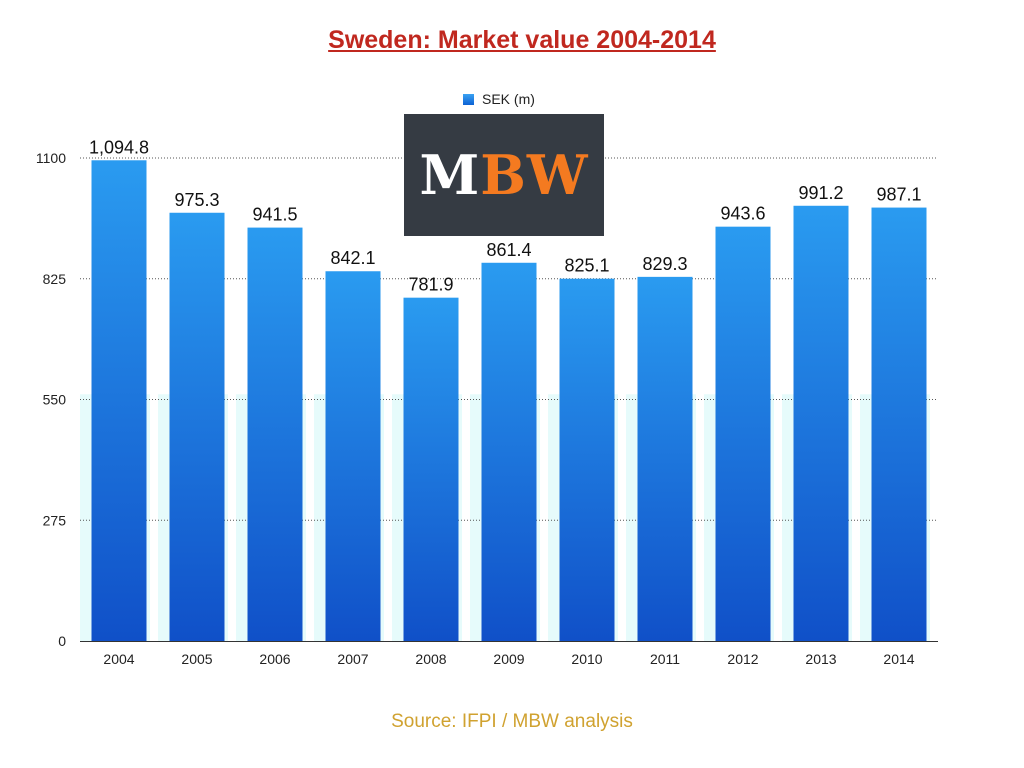 The height and width of the screenshot is (768, 1024). I want to click on y-tick-label: 1100, so click(51, 158).